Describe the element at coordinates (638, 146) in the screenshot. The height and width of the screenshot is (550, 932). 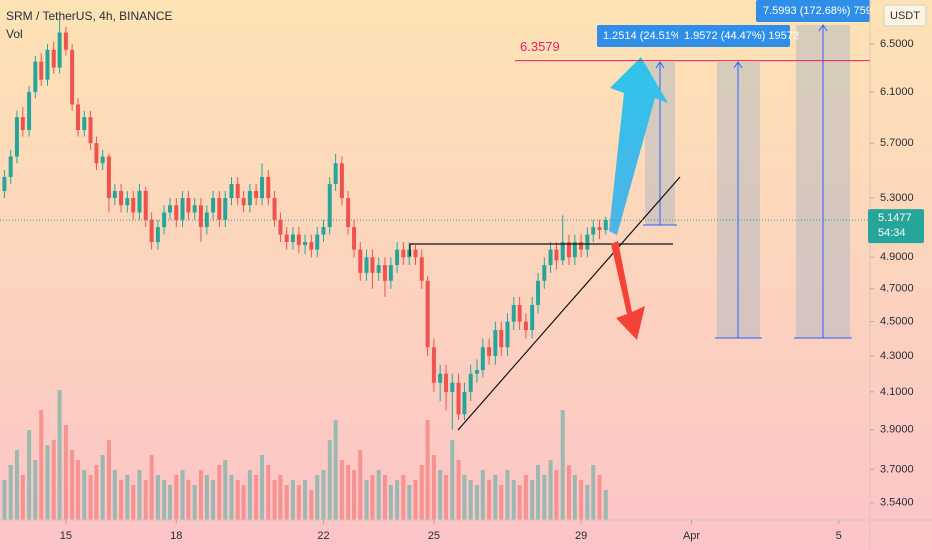
I see `up-arrow` at that location.